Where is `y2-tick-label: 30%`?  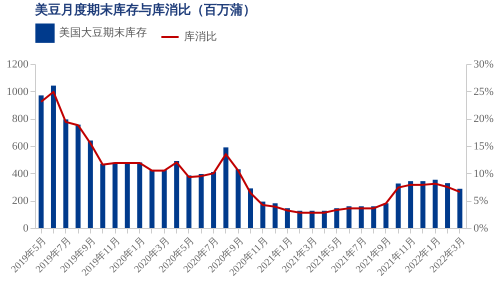 y2-tick-label: 30% is located at coordinates (484, 64).